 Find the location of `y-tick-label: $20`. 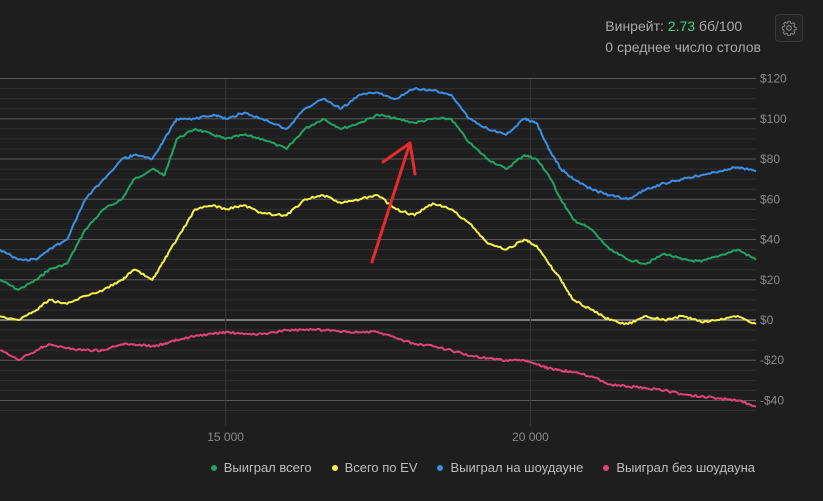

y-tick-label: $20 is located at coordinates (770, 280).